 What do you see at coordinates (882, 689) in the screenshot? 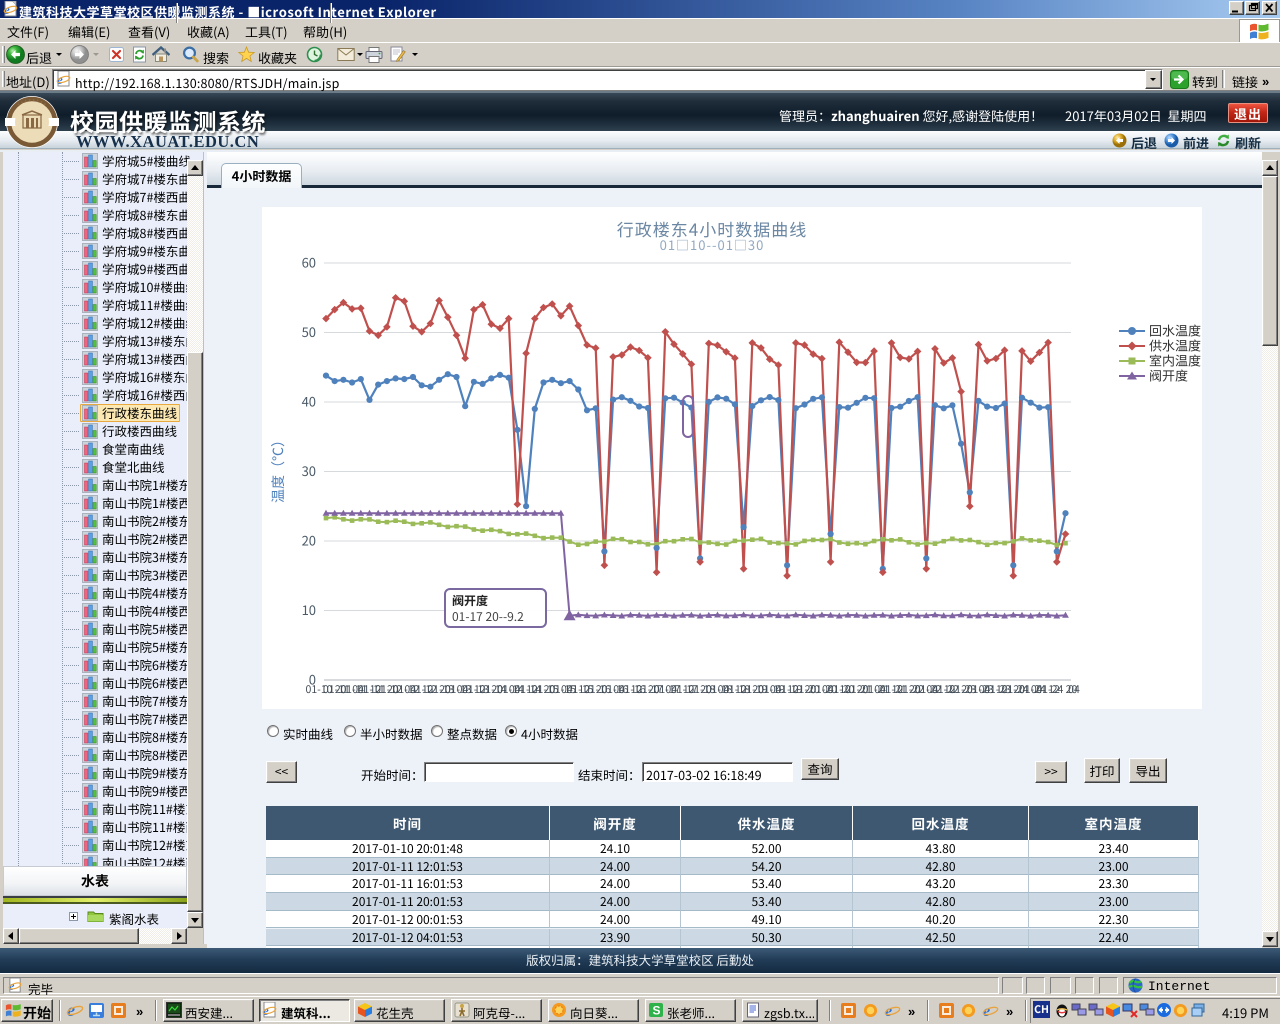
I see `svg-text: 01-21 12` at bounding box center [882, 689].